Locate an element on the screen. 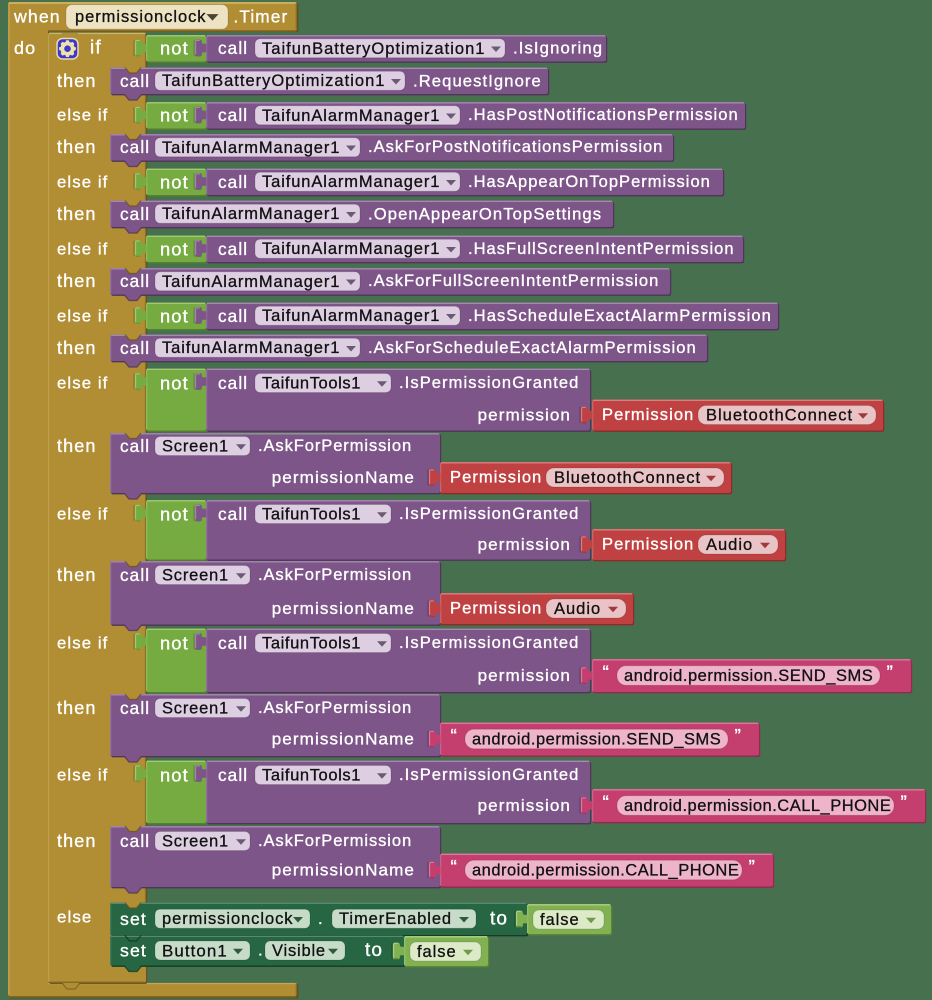 Image resolution: width=932 pixels, height=1000 pixels. svg-text: Button1 is located at coordinates (195, 951).